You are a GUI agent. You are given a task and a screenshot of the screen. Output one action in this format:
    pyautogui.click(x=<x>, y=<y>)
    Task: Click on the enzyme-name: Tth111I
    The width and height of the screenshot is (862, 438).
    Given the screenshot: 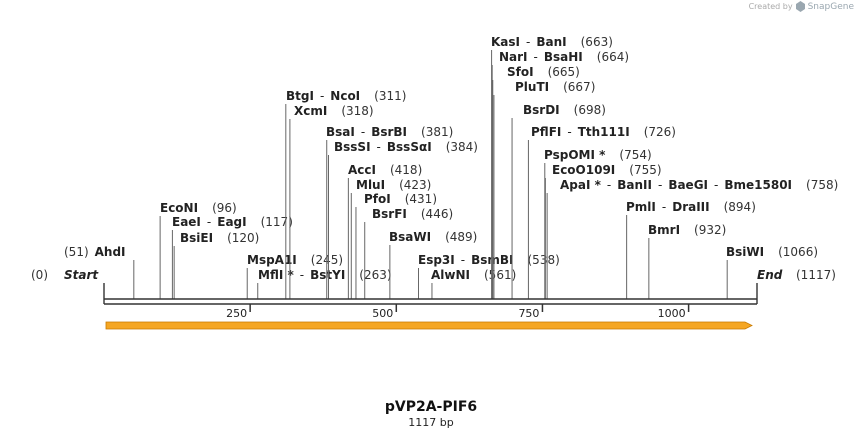 What is the action you would take?
    pyautogui.click(x=604, y=132)
    